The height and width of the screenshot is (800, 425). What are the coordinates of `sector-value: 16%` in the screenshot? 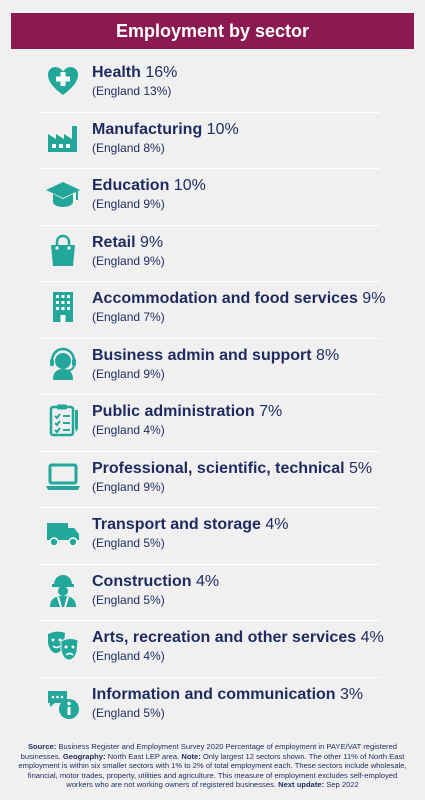 It's located at (161, 72).